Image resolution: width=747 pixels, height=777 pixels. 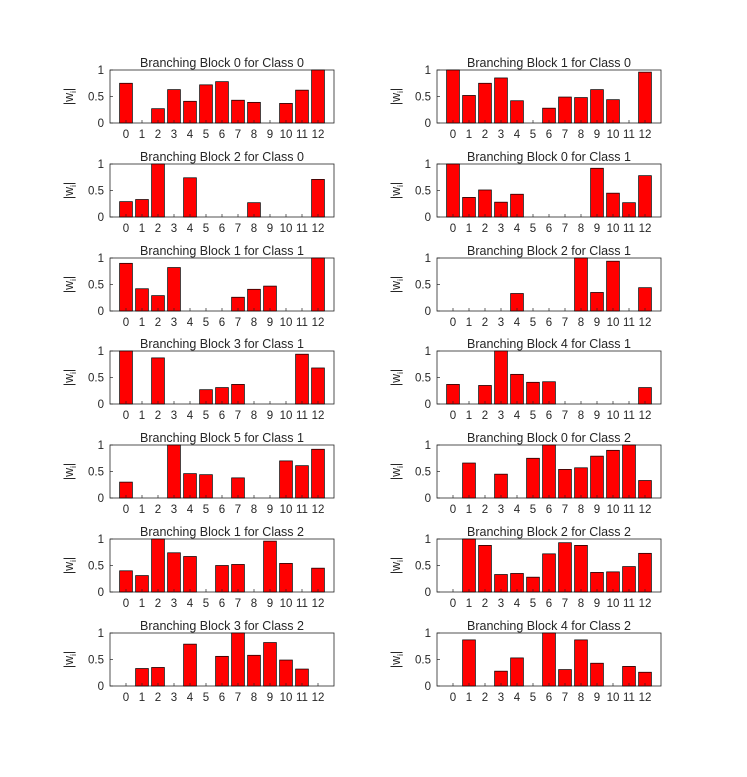 What do you see at coordinates (222, 532) in the screenshot?
I see `subplot-title: Branching Block 1 for Class 2` at bounding box center [222, 532].